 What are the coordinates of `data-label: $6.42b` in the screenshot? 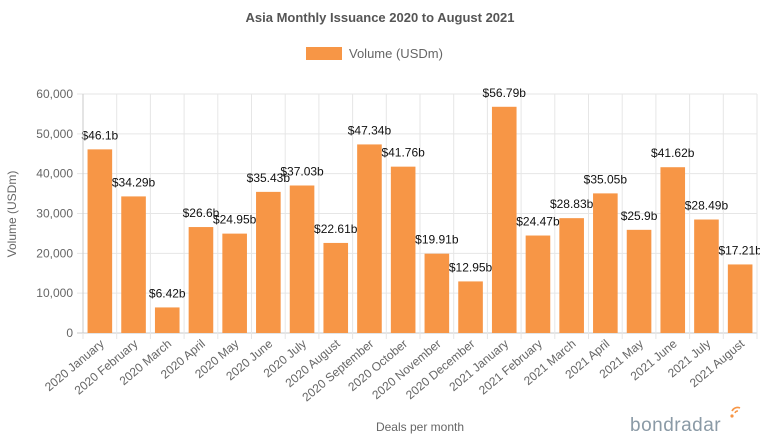 It's located at (167, 293).